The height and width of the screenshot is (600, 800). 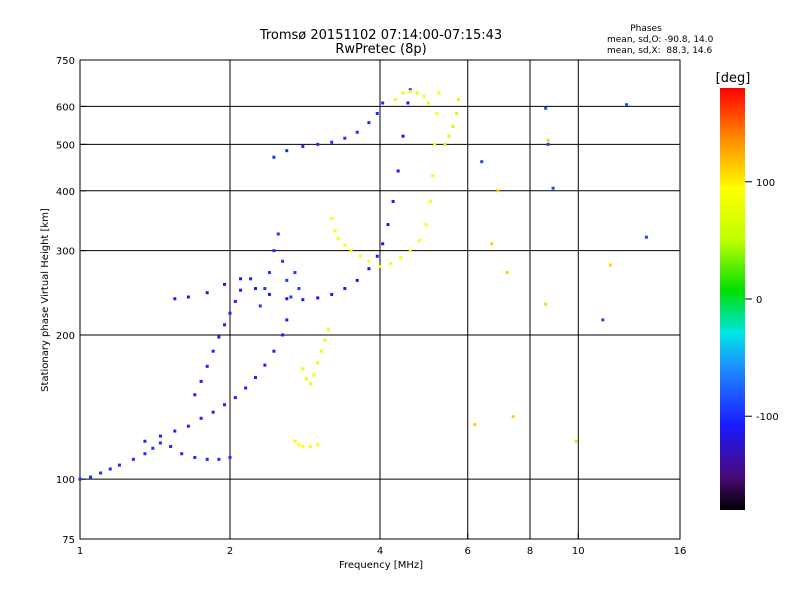 I want to click on y-tick-label: 500, so click(x=65, y=145).